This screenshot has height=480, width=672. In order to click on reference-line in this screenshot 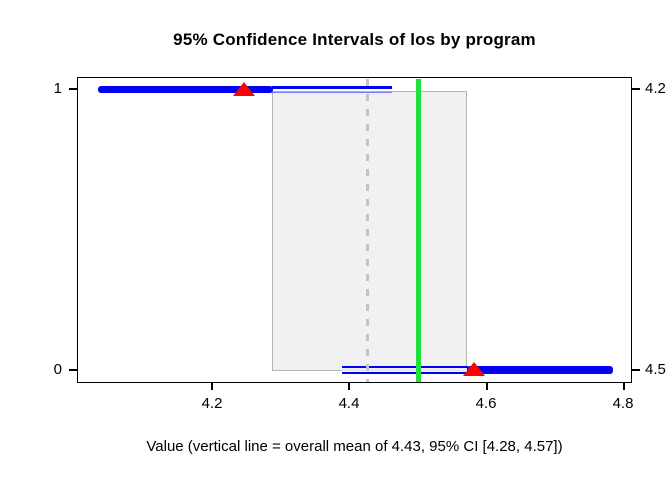, I will do `click(418, 230)`.